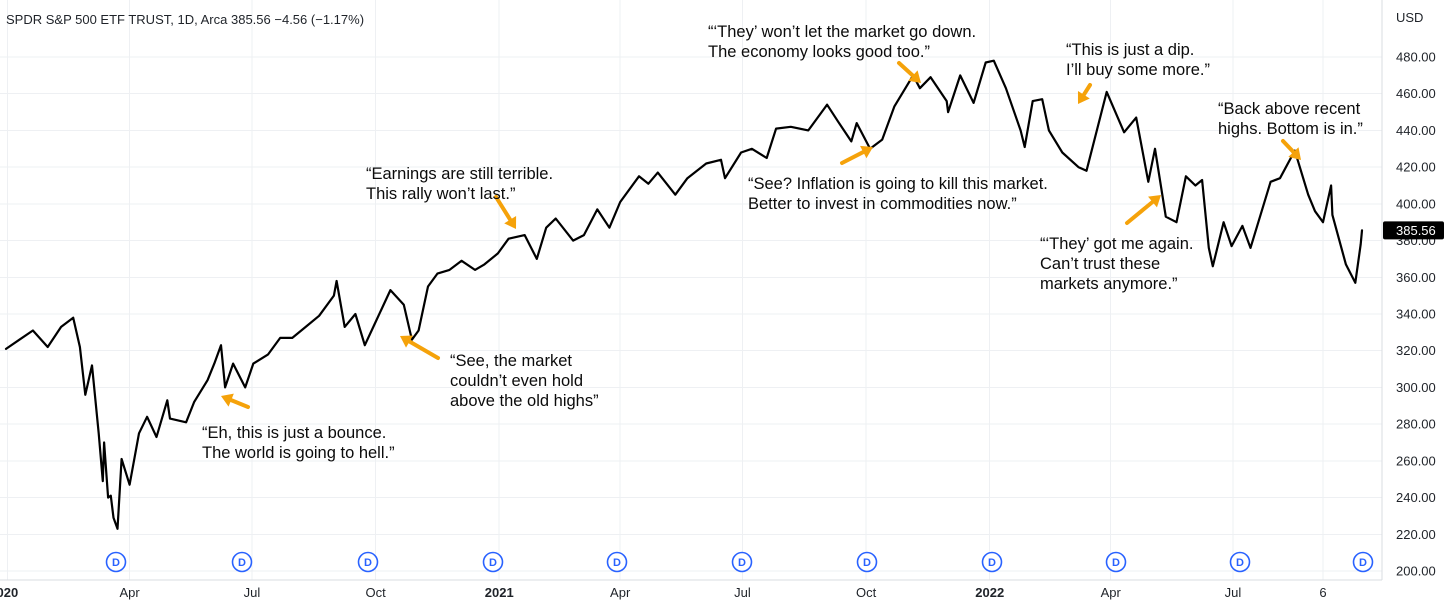 This screenshot has width=1456, height=608. I want to click on annotation-line: Can’t trust these, so click(1100, 264).